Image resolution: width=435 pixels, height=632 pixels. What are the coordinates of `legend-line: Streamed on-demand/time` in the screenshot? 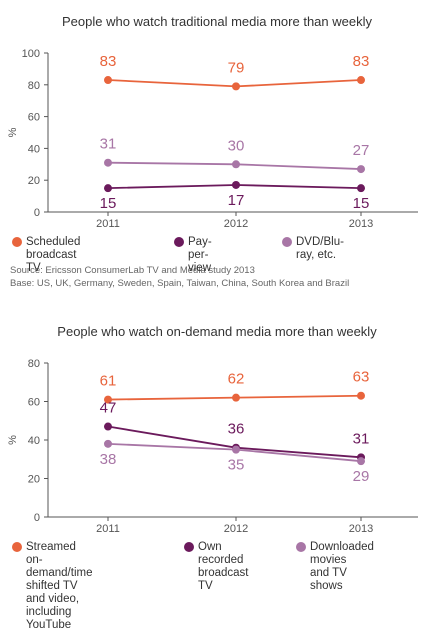 It's located at (59, 560).